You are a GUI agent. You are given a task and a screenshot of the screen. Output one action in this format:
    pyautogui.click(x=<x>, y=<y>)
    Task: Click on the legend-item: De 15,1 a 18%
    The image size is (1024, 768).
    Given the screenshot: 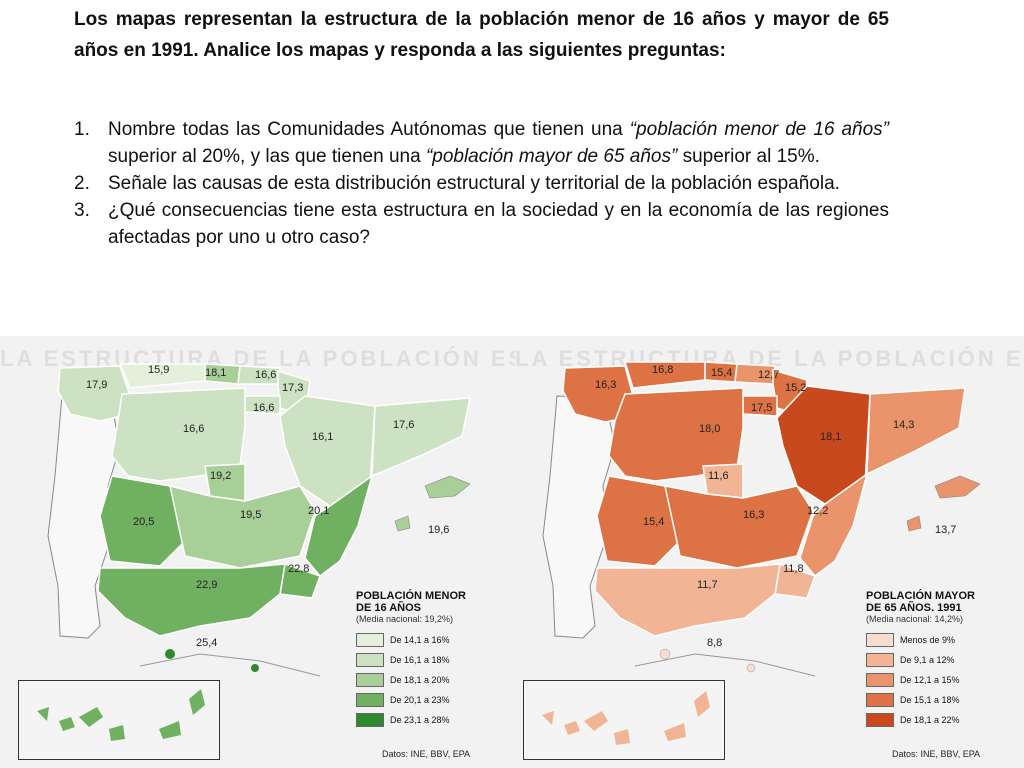 What is the action you would take?
    pyautogui.click(x=920, y=700)
    